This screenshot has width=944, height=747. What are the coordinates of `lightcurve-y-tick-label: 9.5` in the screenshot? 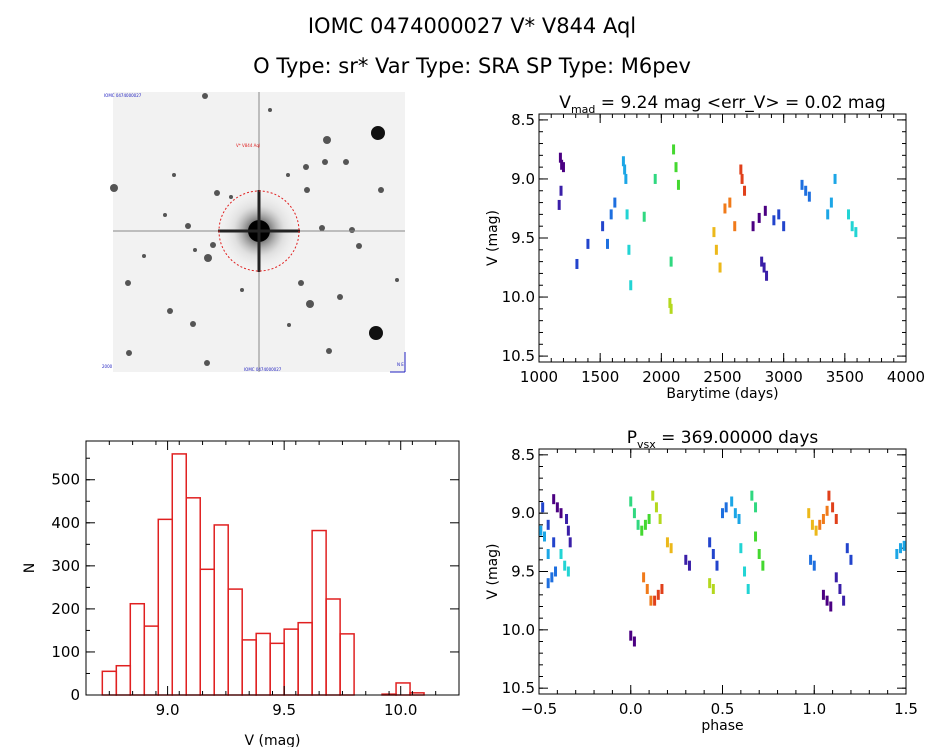 It's located at (523, 238).